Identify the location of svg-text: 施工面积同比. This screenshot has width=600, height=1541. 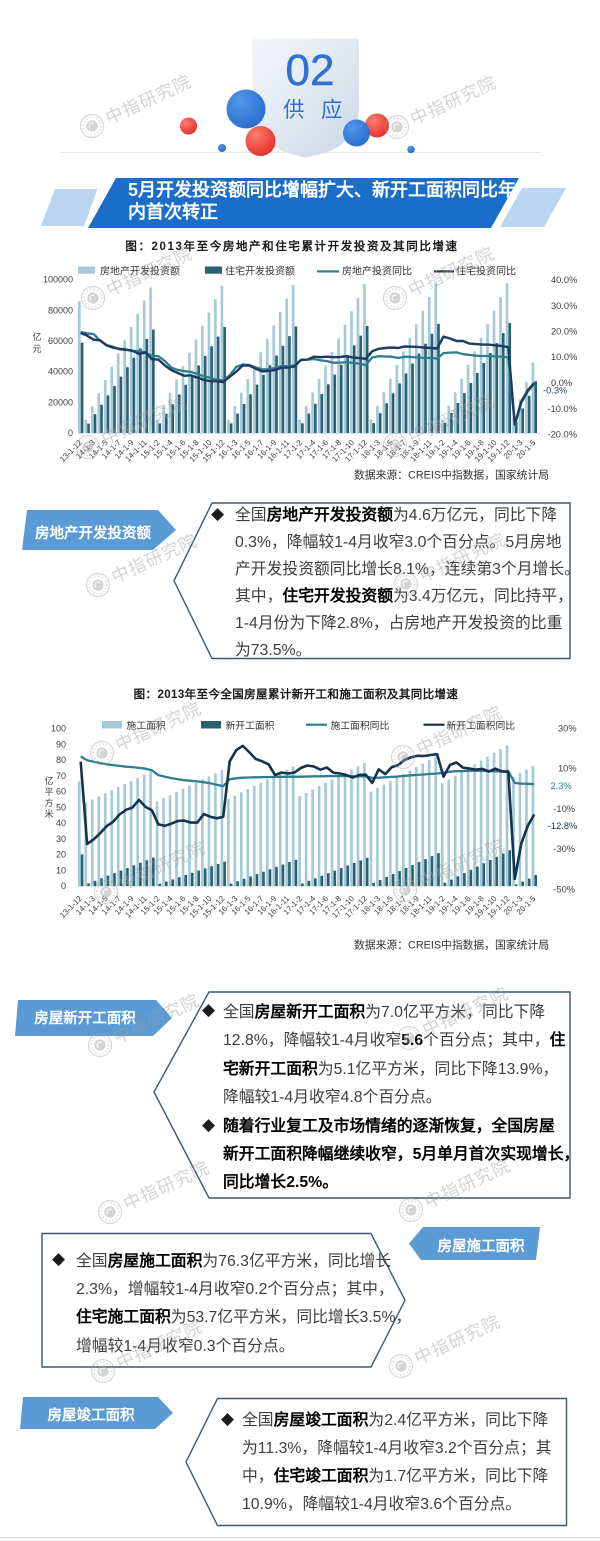
(360, 725).